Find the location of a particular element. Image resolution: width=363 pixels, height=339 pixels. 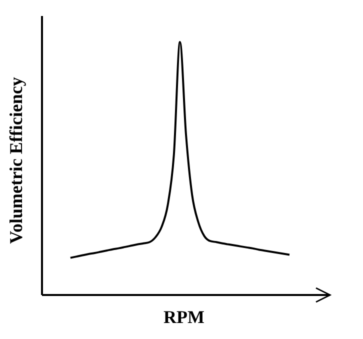

y-axis-title: Volumetric Efficiency is located at coordinates (16, 160).